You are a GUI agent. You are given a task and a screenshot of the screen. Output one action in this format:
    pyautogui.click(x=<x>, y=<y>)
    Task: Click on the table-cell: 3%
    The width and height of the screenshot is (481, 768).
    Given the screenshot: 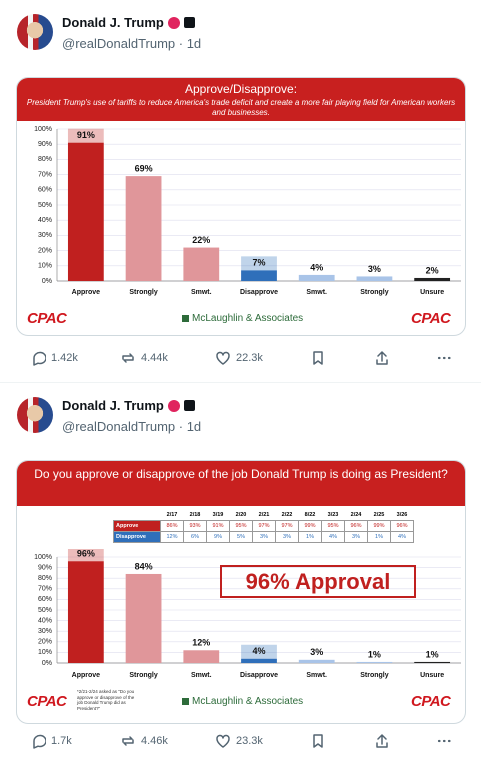 What is the action you would take?
    pyautogui.click(x=287, y=537)
    